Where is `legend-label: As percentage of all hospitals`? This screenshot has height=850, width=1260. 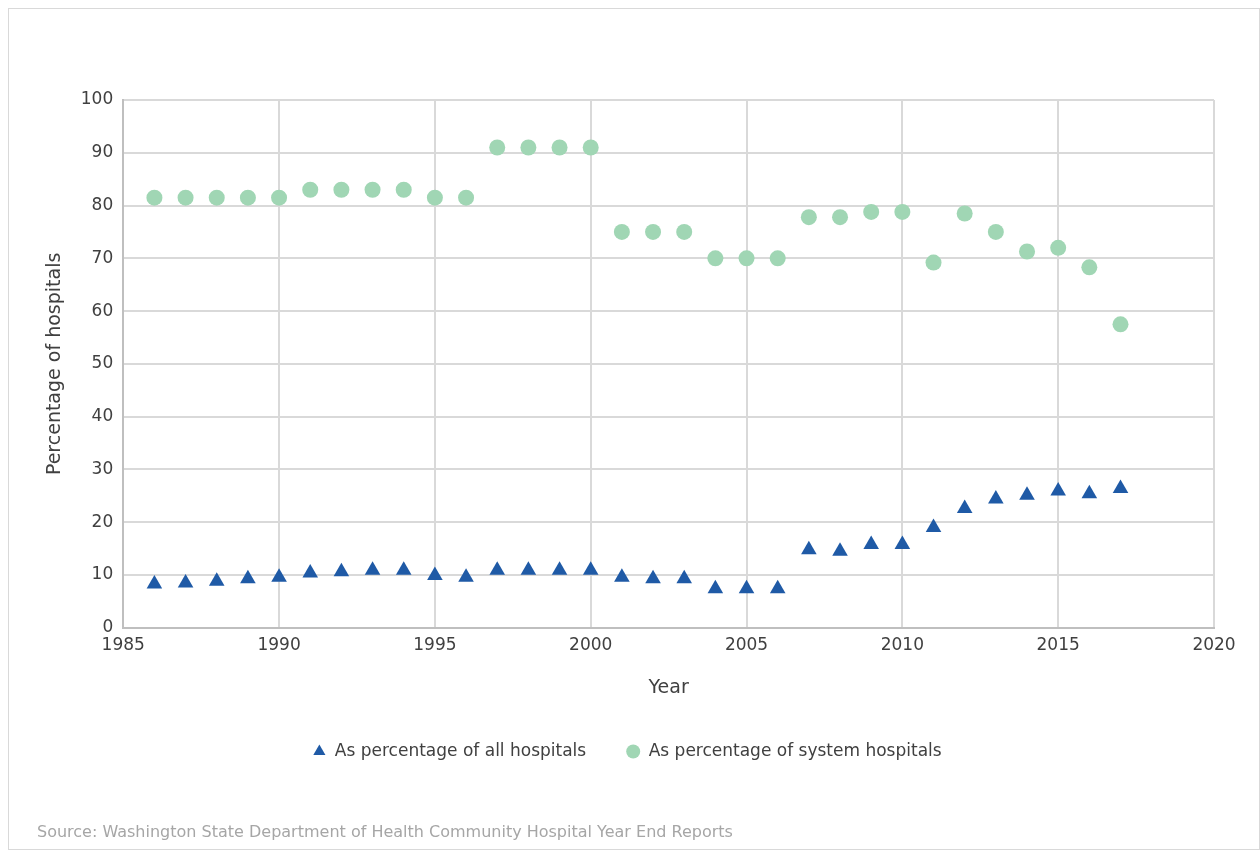
legend-label: As percentage of all hospitals is located at coordinates (460, 749).